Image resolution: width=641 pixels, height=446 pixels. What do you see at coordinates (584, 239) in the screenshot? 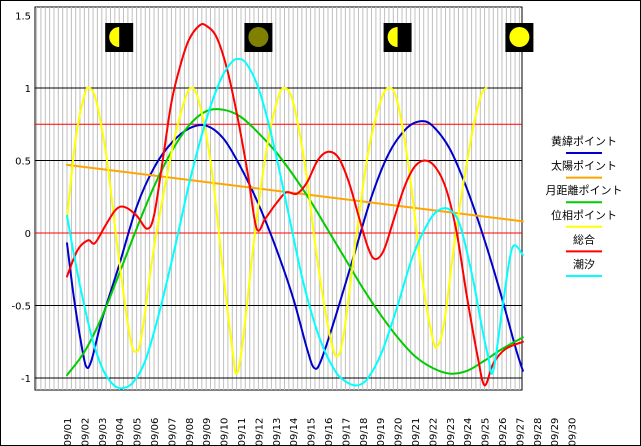
I see `legend-label: 総合` at bounding box center [584, 239].